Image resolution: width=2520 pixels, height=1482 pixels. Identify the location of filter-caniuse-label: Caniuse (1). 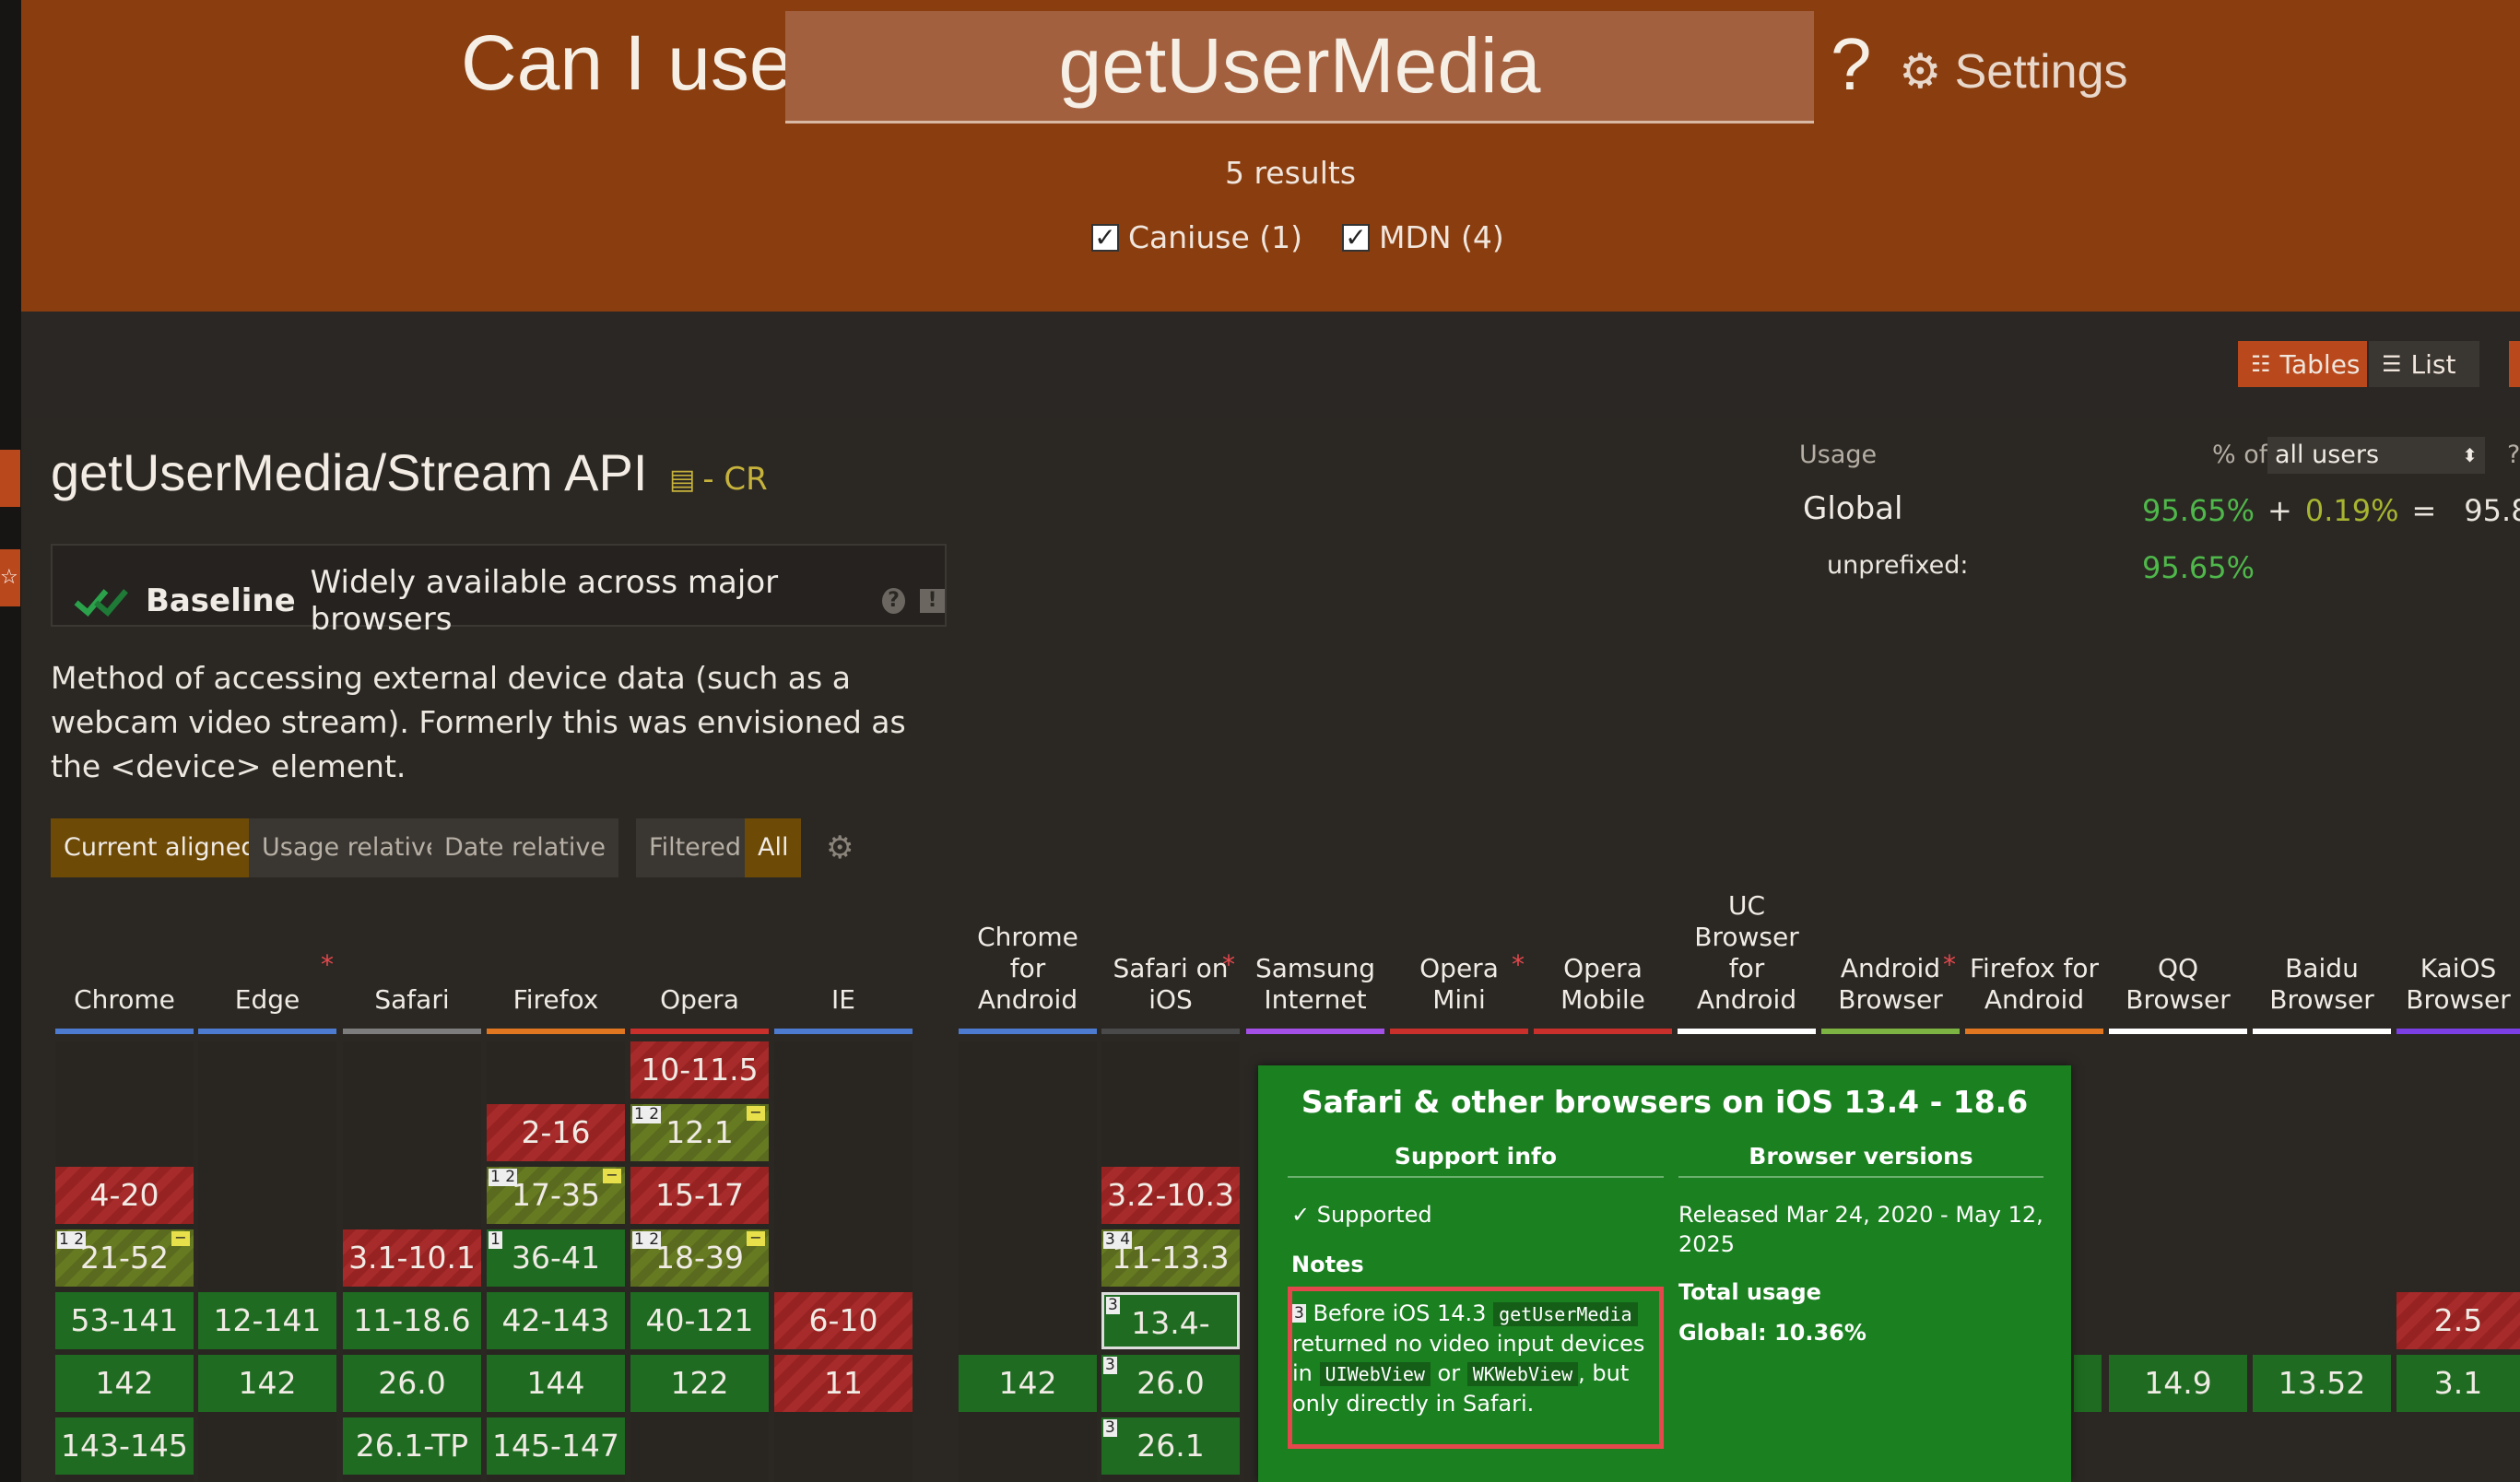
(1215, 237).